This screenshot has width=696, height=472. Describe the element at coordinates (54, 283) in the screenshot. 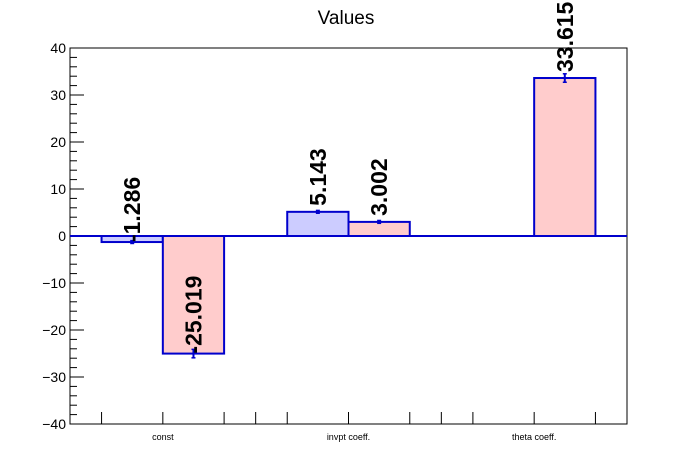

I see `y-tick-label: −10` at that location.